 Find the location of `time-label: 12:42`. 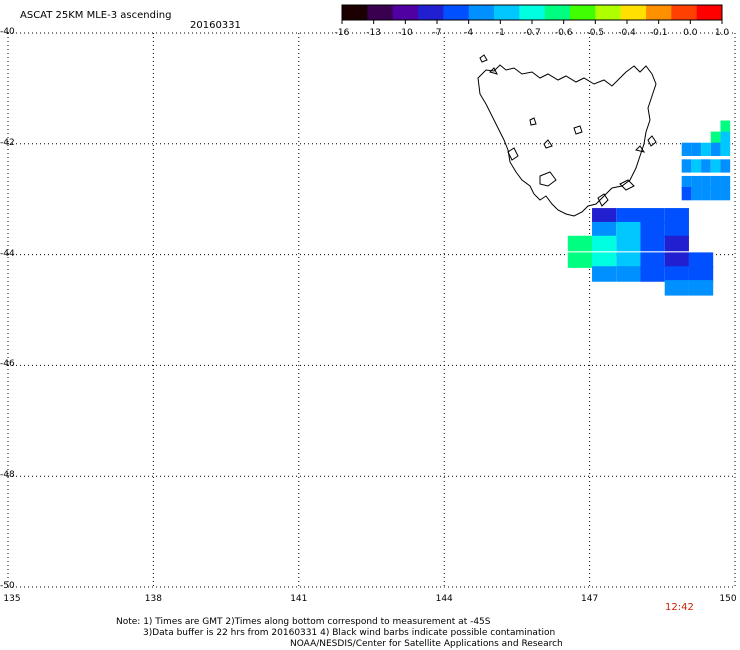

time-label: 12:42 is located at coordinates (679, 607).